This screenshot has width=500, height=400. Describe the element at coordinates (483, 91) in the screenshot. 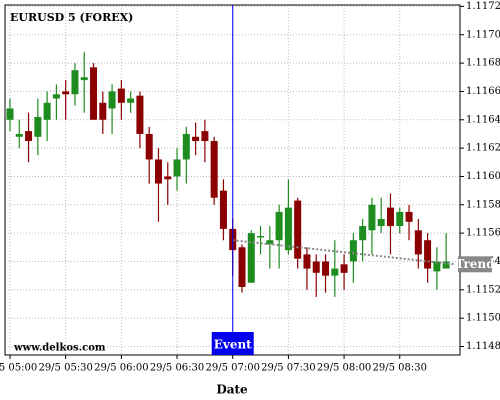

I see `y-tick-label: 1.1166` at that location.